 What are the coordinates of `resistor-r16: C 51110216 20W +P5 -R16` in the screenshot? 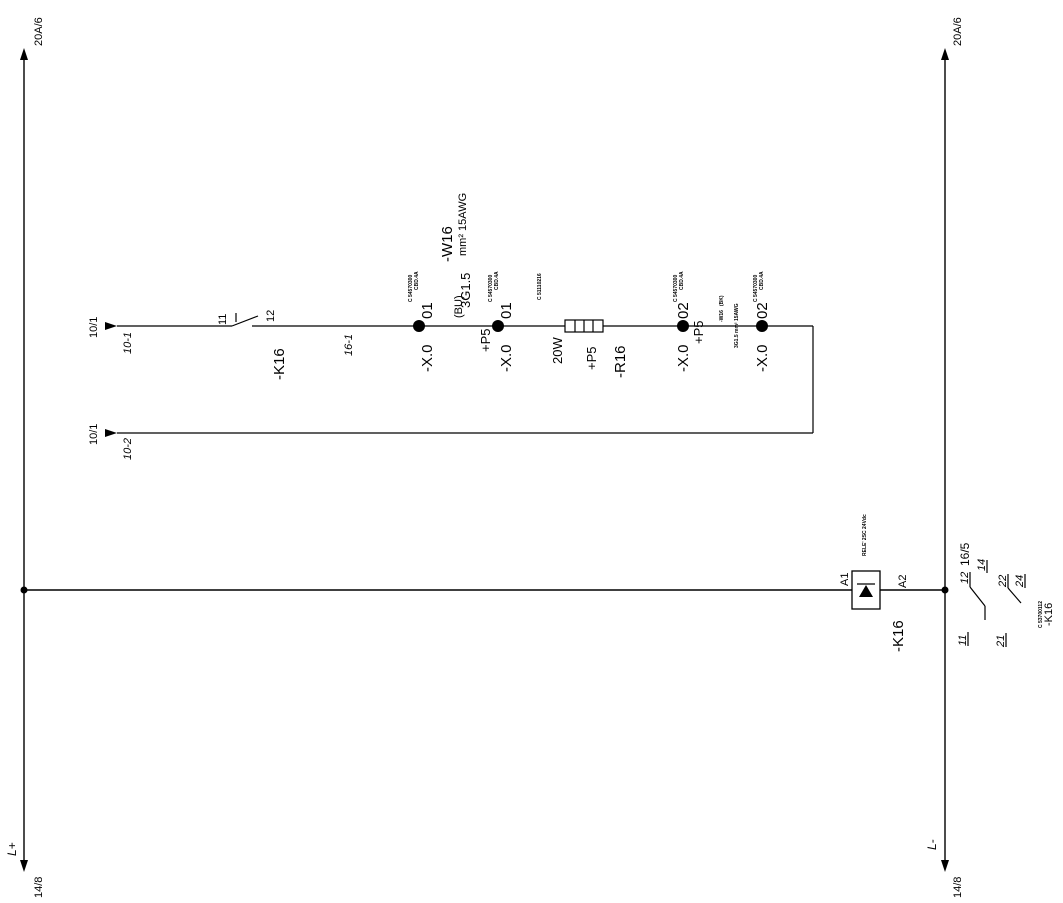 It's located at (583, 325).